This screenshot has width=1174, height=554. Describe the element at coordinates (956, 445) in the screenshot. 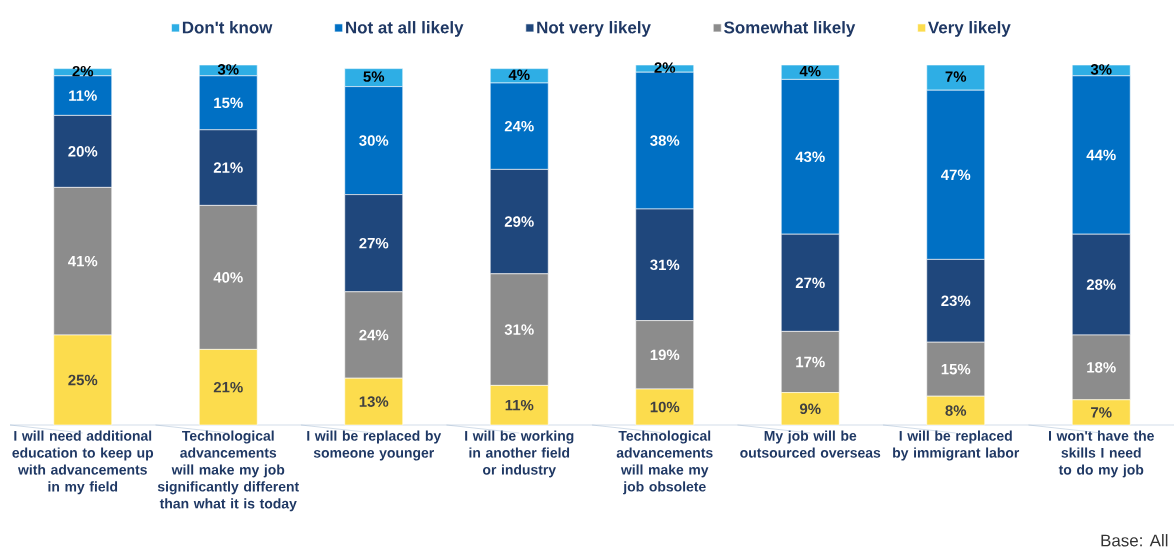

I see `x-tick-label: I will be replaced by immigrant labor` at that location.